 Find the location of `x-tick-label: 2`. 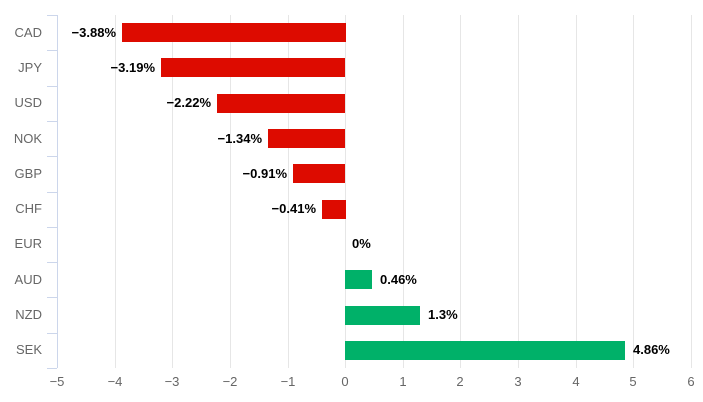

x-tick-label: 2 is located at coordinates (460, 381).